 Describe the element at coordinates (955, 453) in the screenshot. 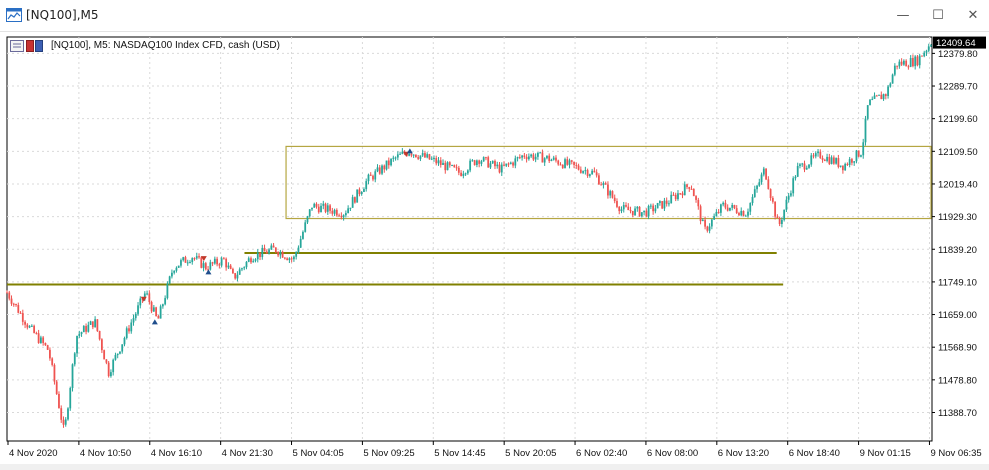

I see `x-tick-label: 9 Nov 06:35` at that location.